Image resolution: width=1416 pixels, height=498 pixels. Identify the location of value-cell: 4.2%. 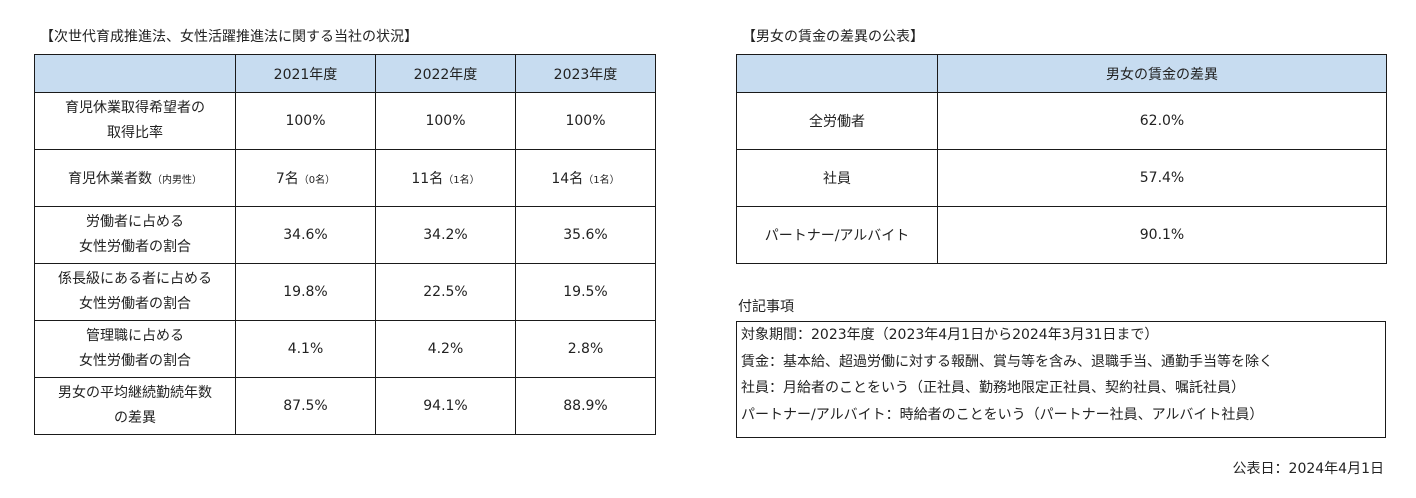
(445, 349).